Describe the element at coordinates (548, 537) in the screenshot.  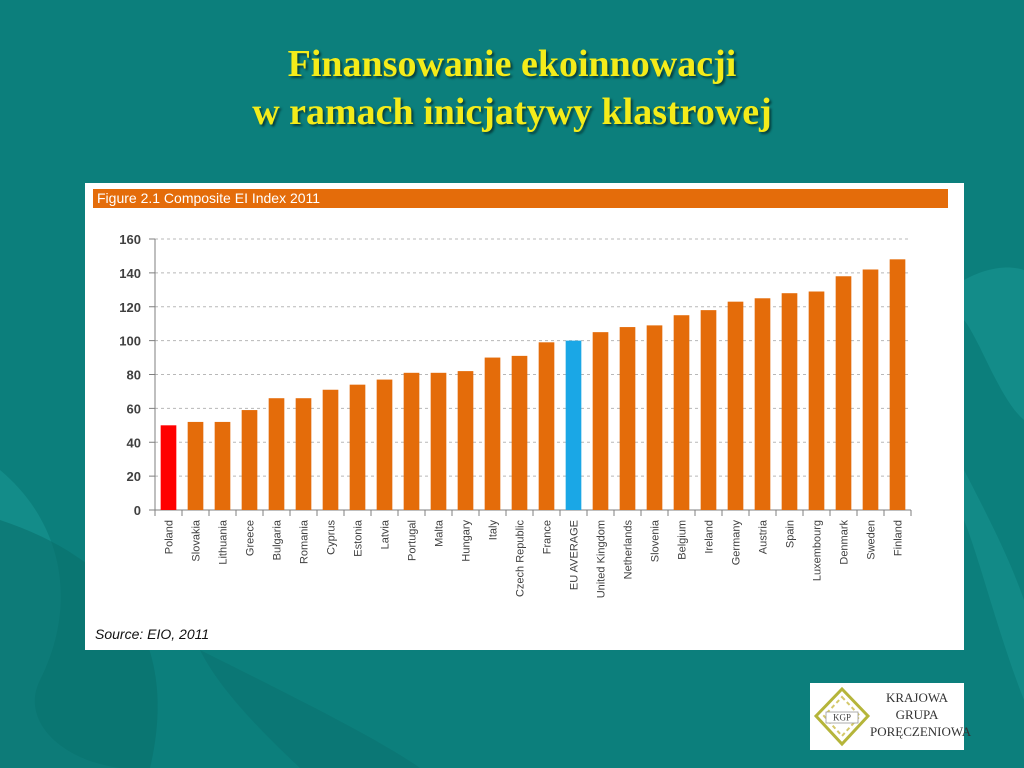
I see `x-tick-label: France` at that location.